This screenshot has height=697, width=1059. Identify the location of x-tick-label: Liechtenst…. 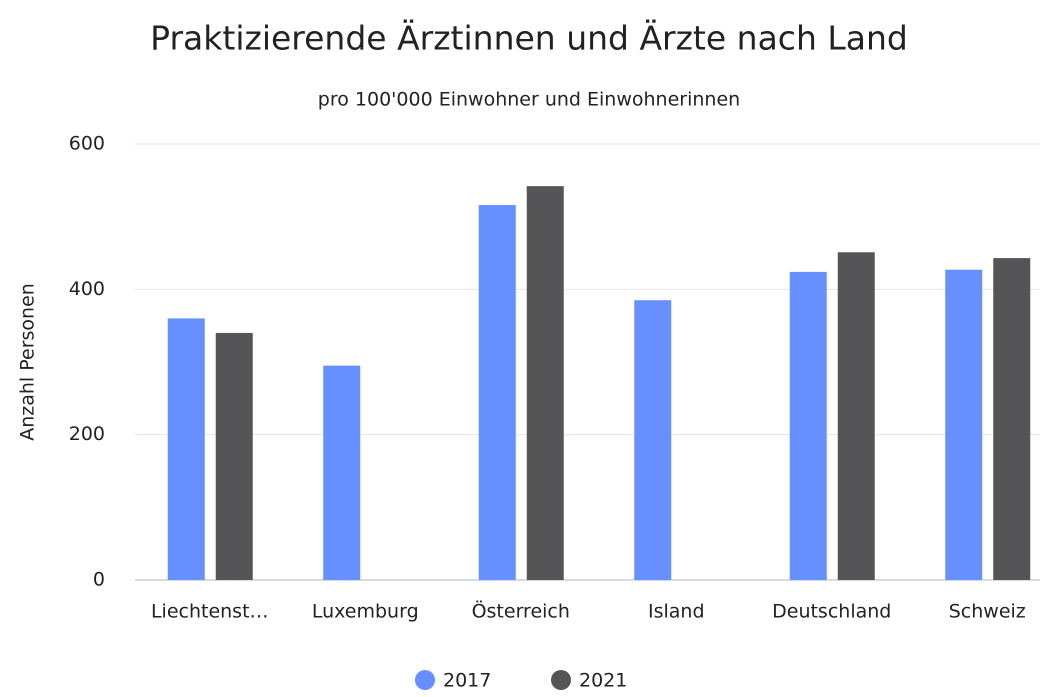
(210, 612).